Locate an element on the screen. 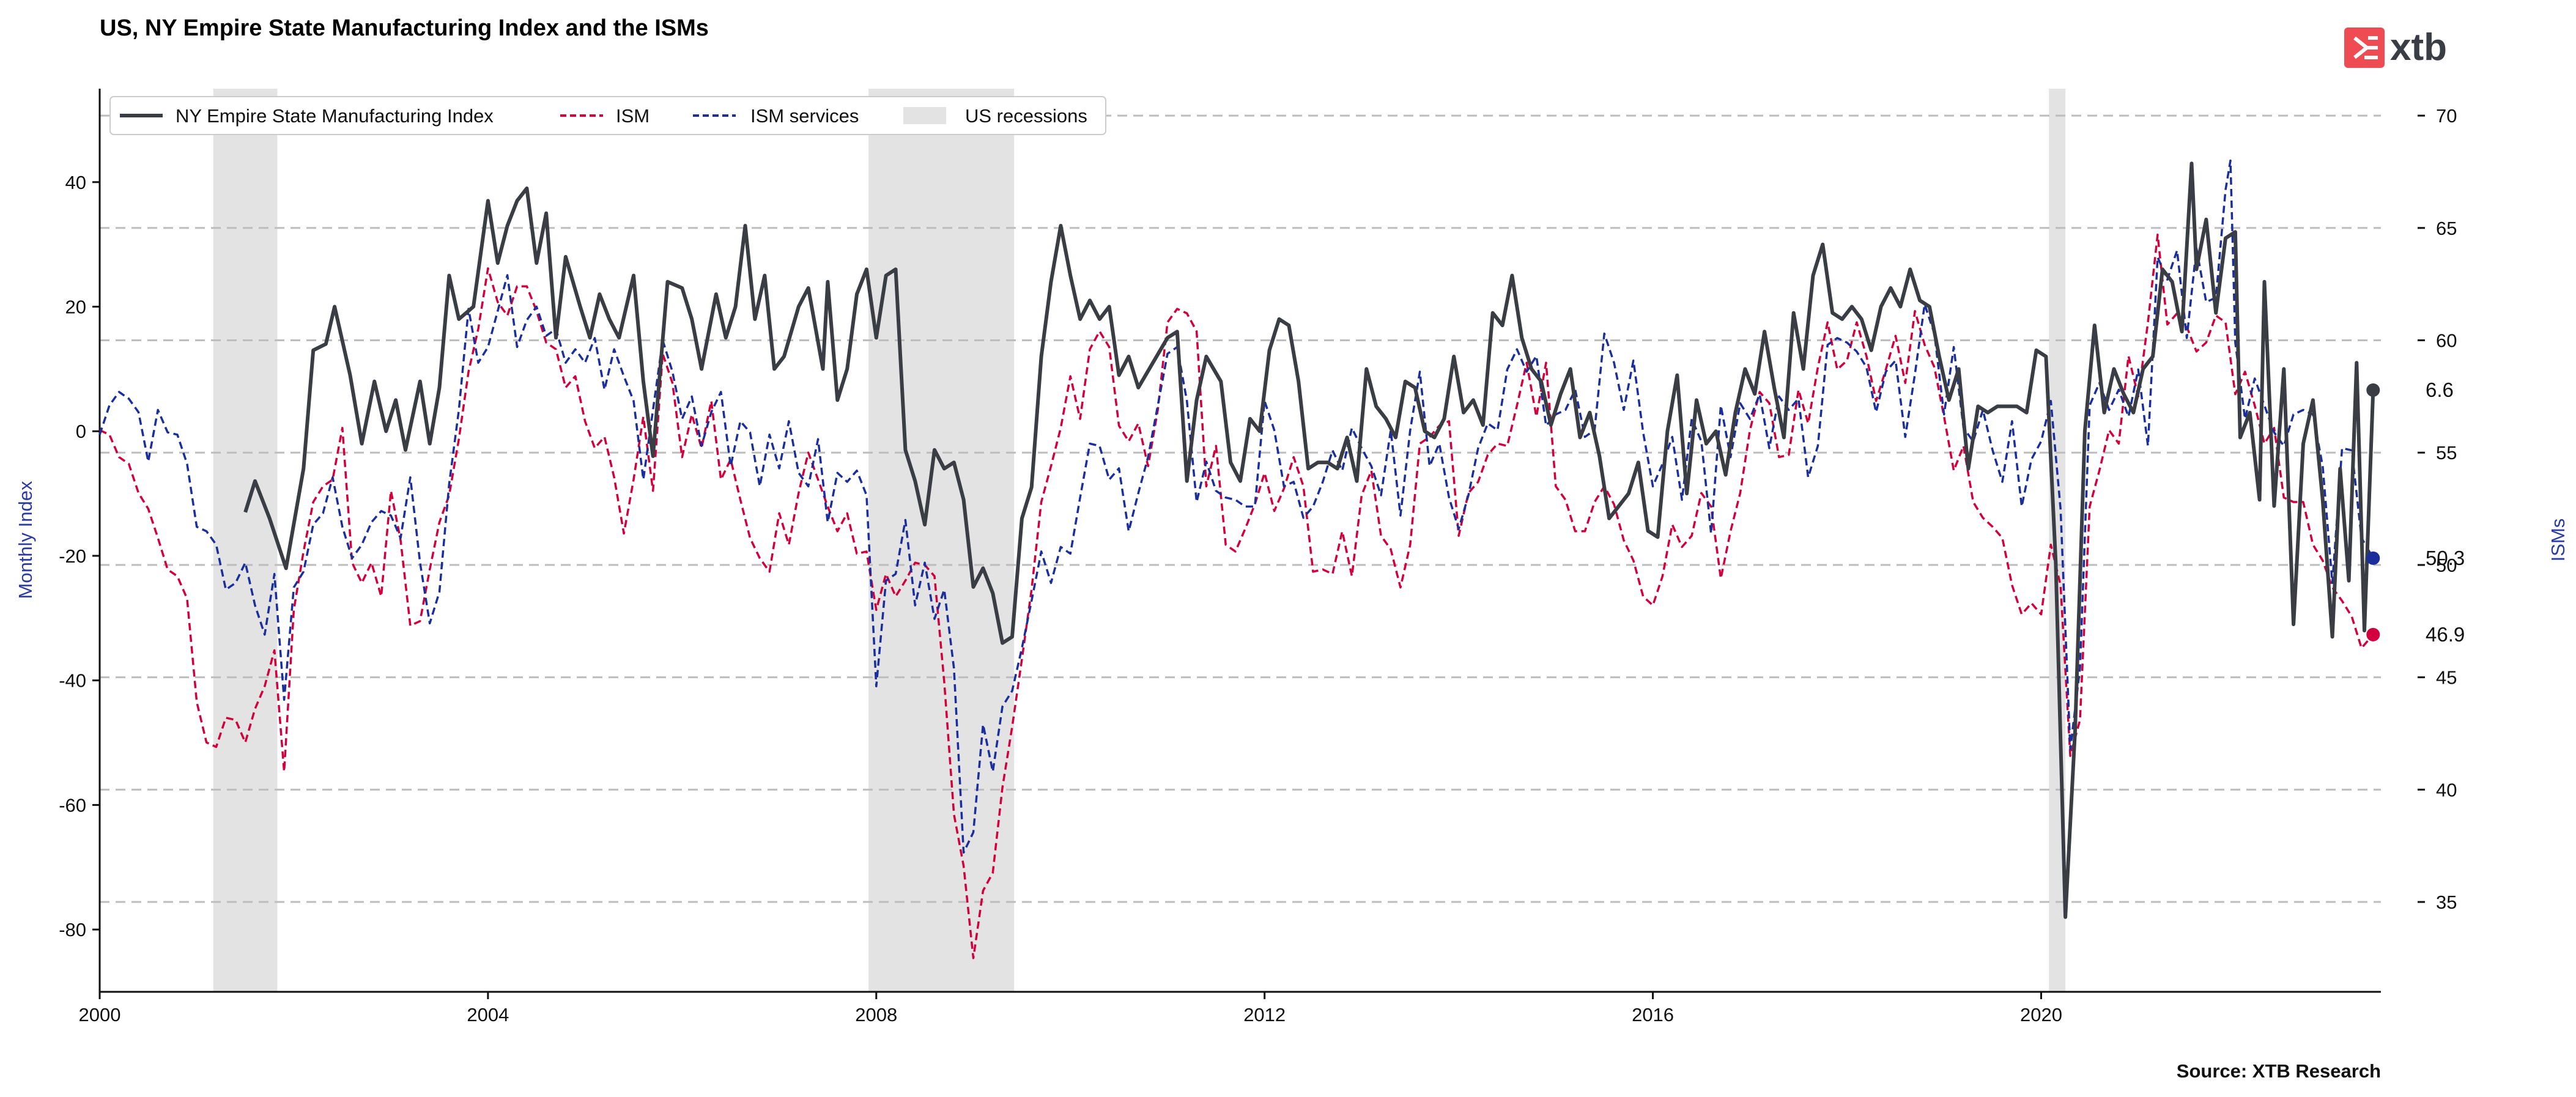  left-tick-label: -60 is located at coordinates (72, 805).